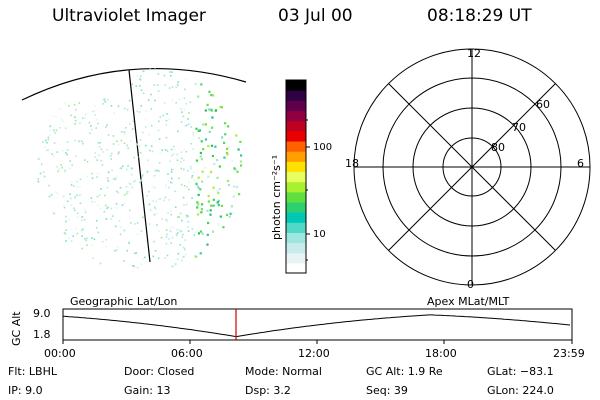 The width and height of the screenshot is (600, 400). Describe the element at coordinates (42, 313) in the screenshot. I see `timeline-y-label-max: 9.0` at that location.